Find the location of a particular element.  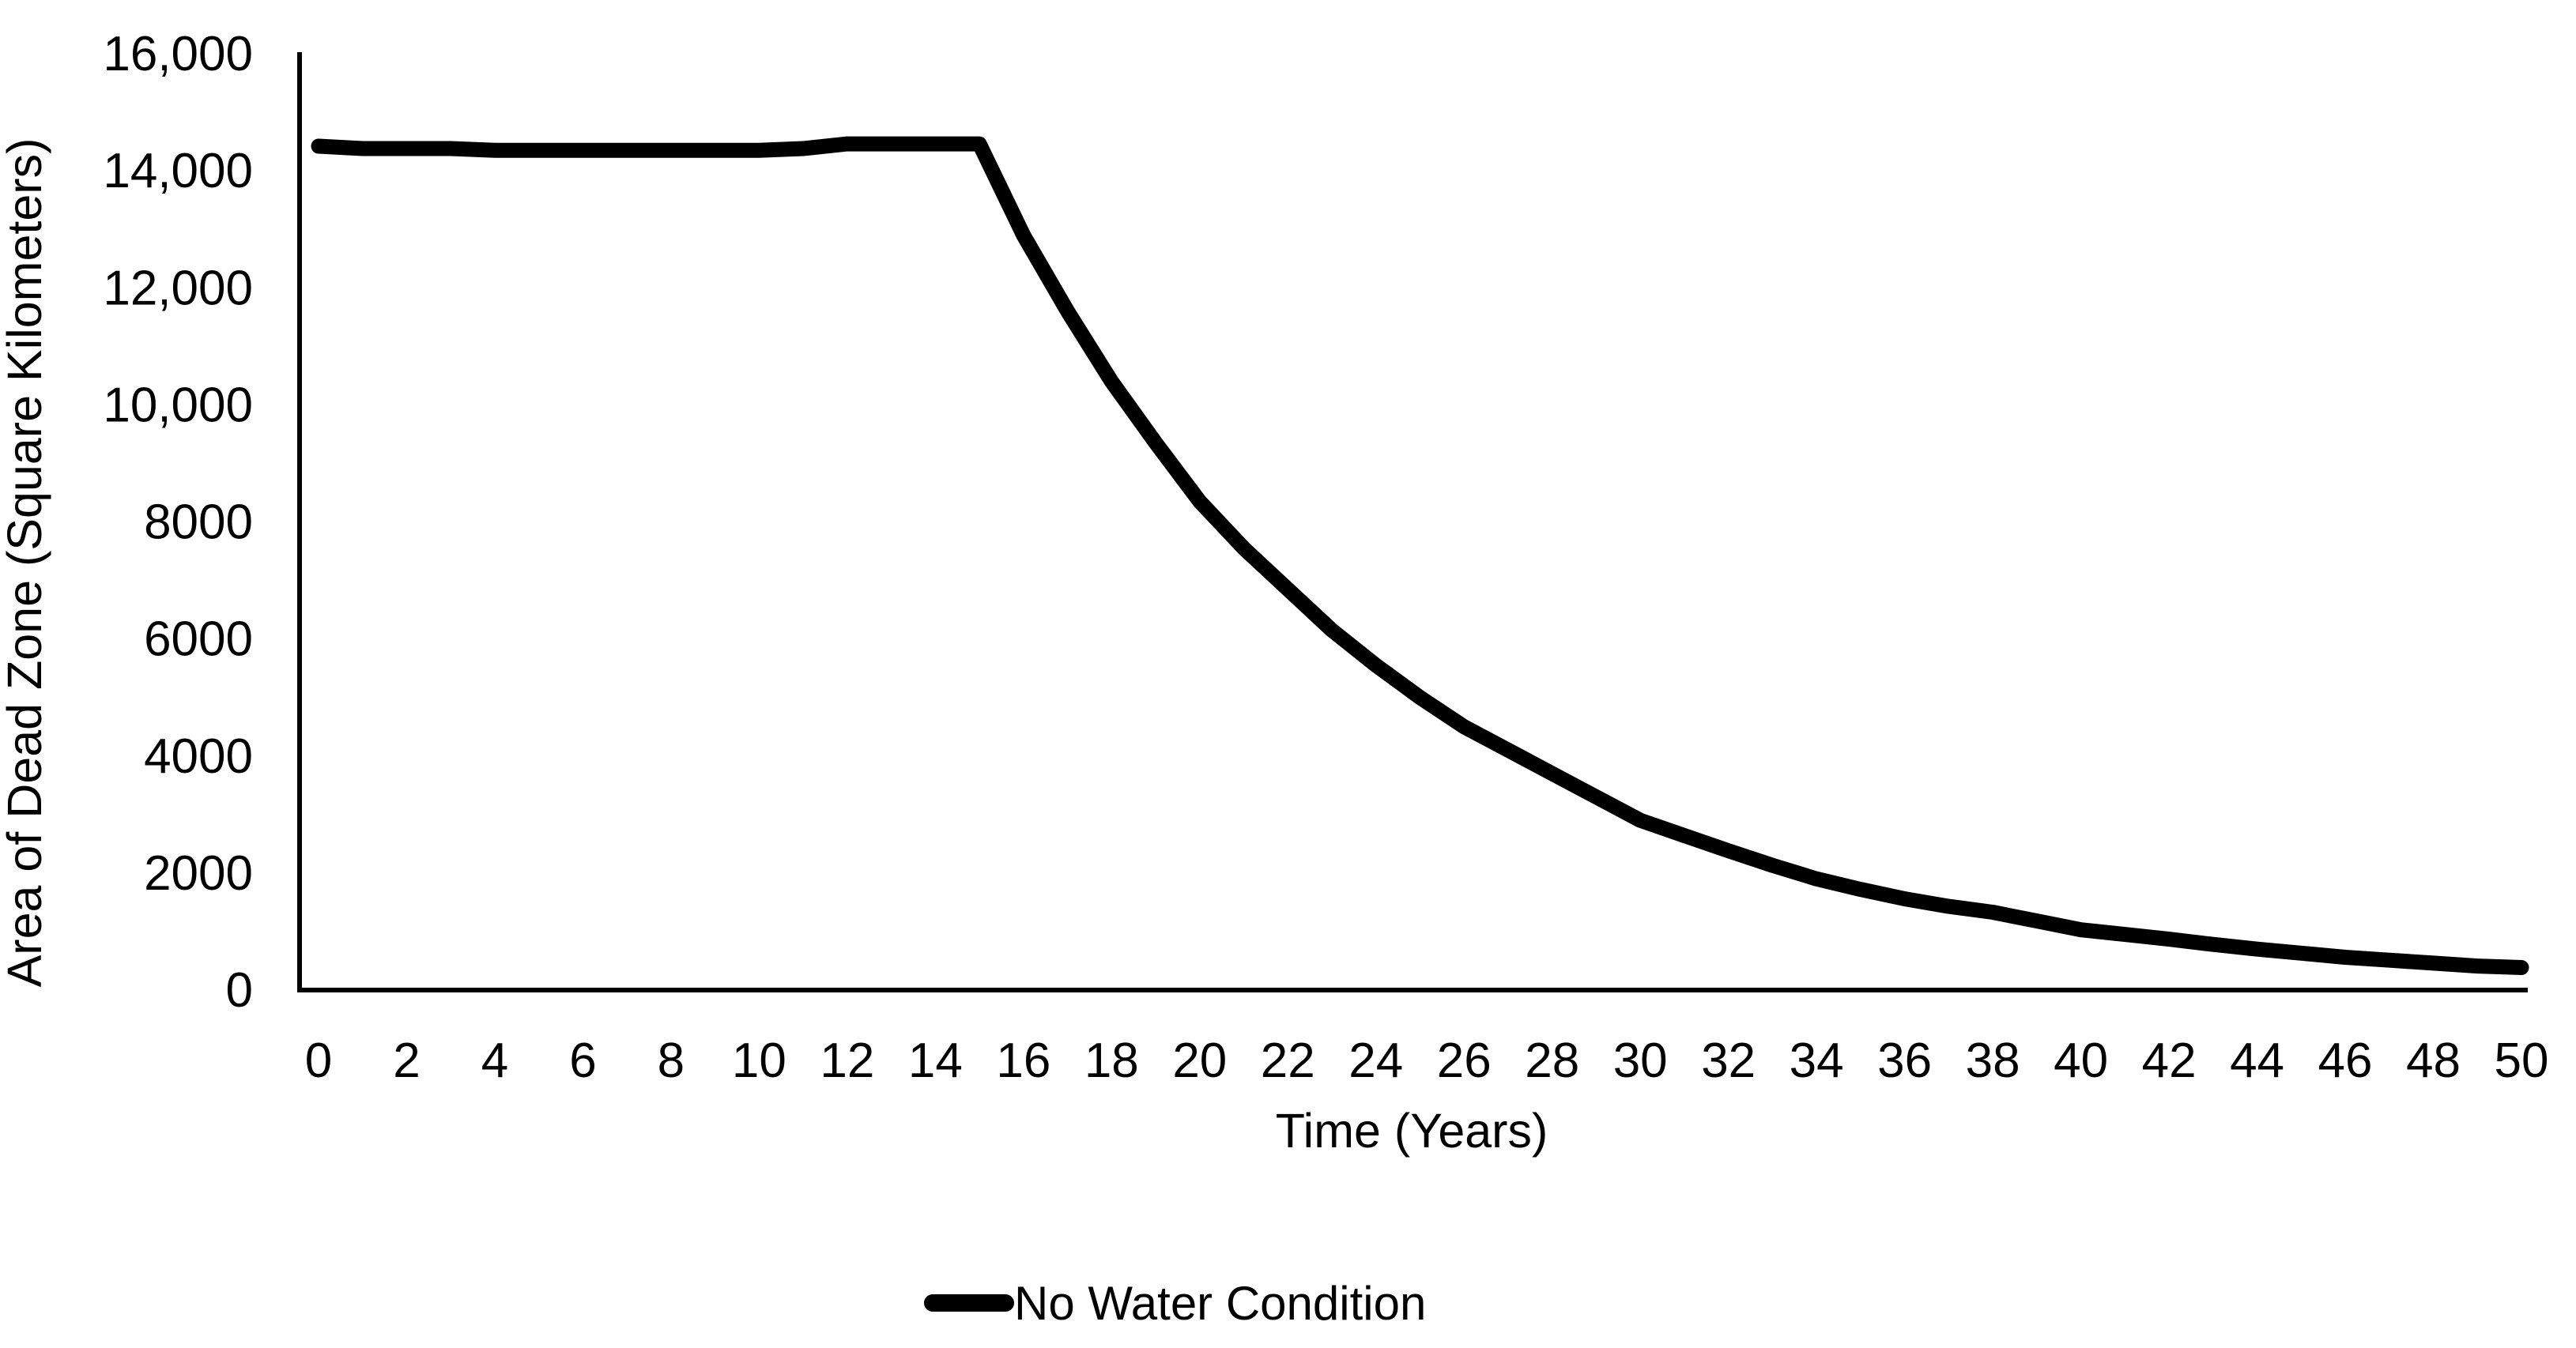

y-tick-label: 12,000 is located at coordinates (178, 288).